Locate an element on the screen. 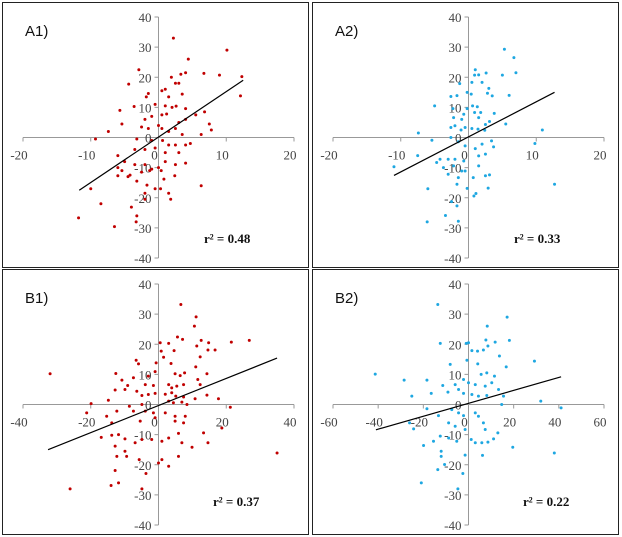 This screenshot has width=622, height=537. x-tick-label: 20 is located at coordinates (290, 155).